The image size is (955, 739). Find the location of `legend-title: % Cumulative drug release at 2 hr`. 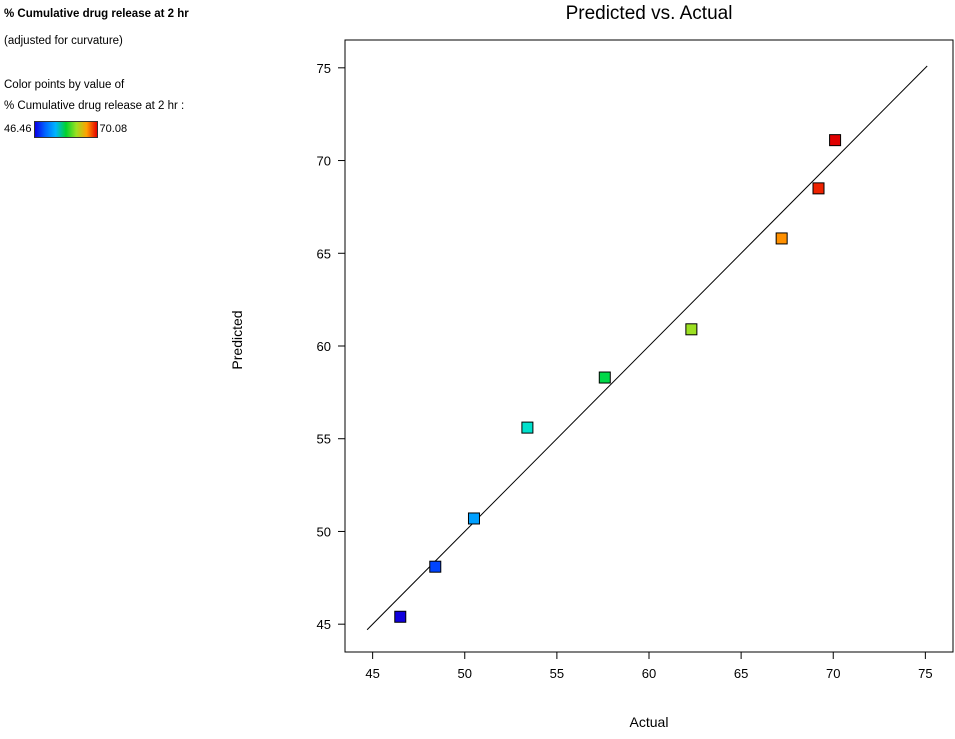

legend-title: % Cumulative drug release at 2 hr is located at coordinates (96, 14).